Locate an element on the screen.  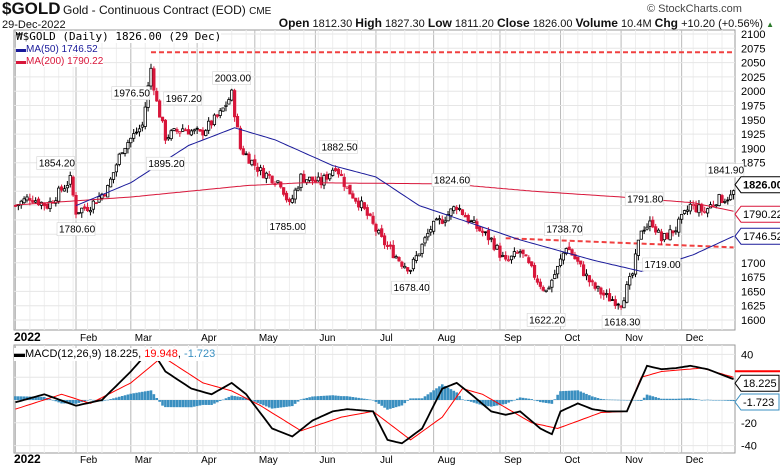
x-tick-label: Oct is located at coordinates (573, 338).